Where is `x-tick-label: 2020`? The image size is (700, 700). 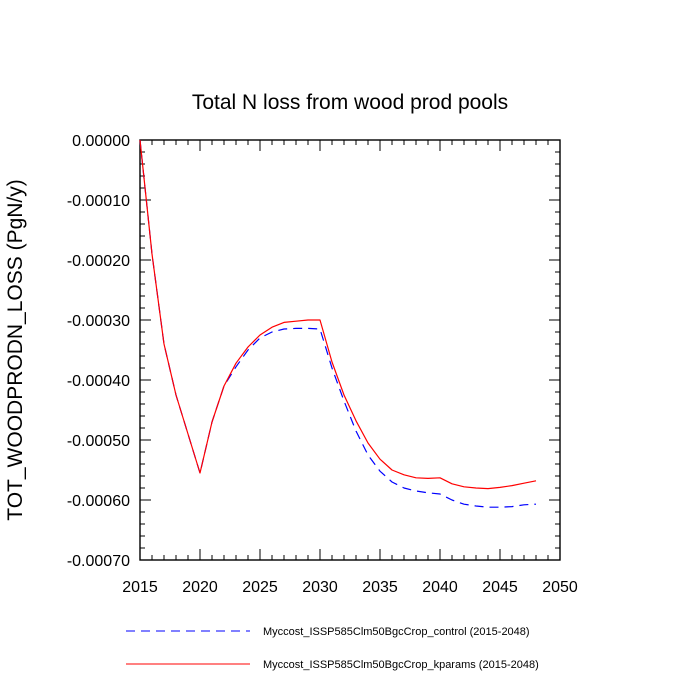 x-tick-label: 2020 is located at coordinates (200, 587).